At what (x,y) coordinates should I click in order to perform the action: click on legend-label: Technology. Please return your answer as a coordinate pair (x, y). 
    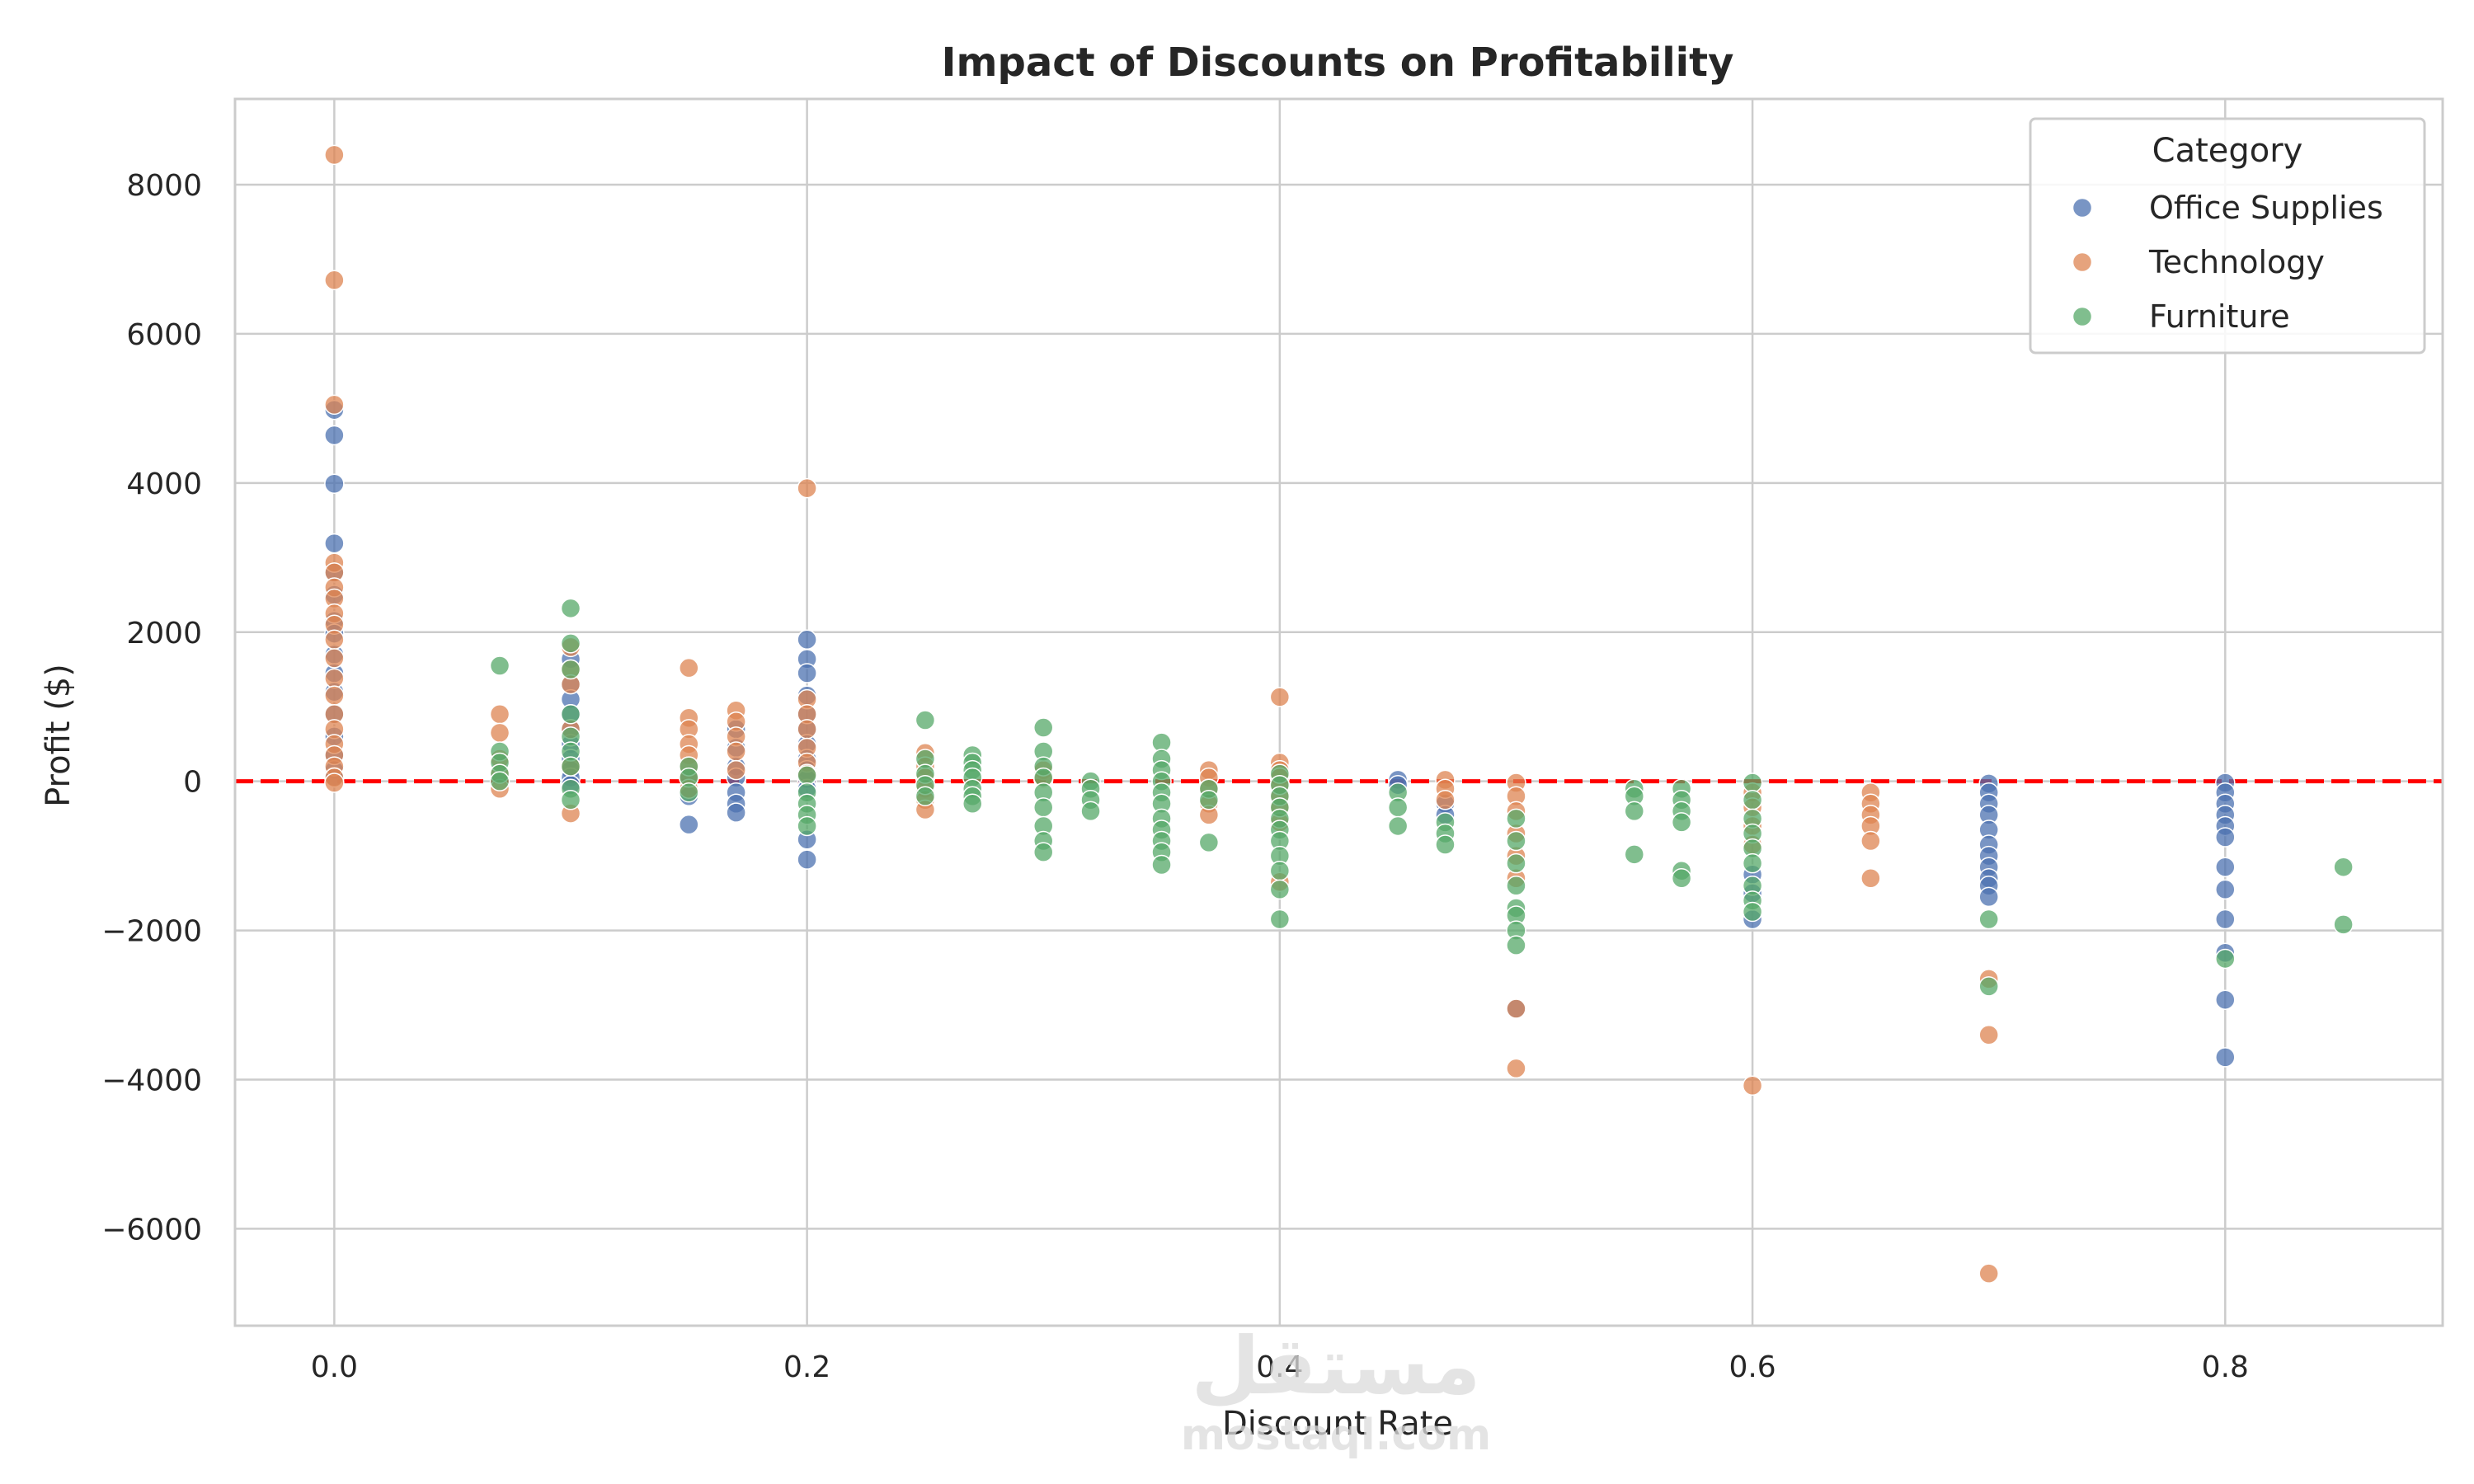
    Looking at the image, I should click on (2236, 262).